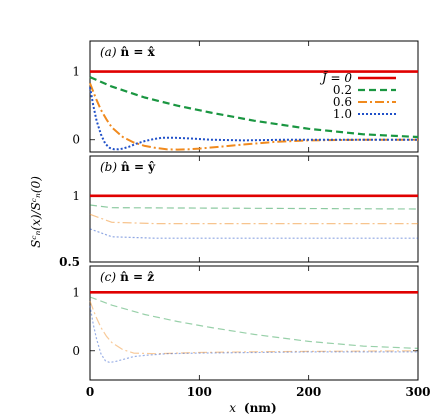  Describe the element at coordinates (253, 219) in the screenshot. I see `series-line-b-J06` at that location.